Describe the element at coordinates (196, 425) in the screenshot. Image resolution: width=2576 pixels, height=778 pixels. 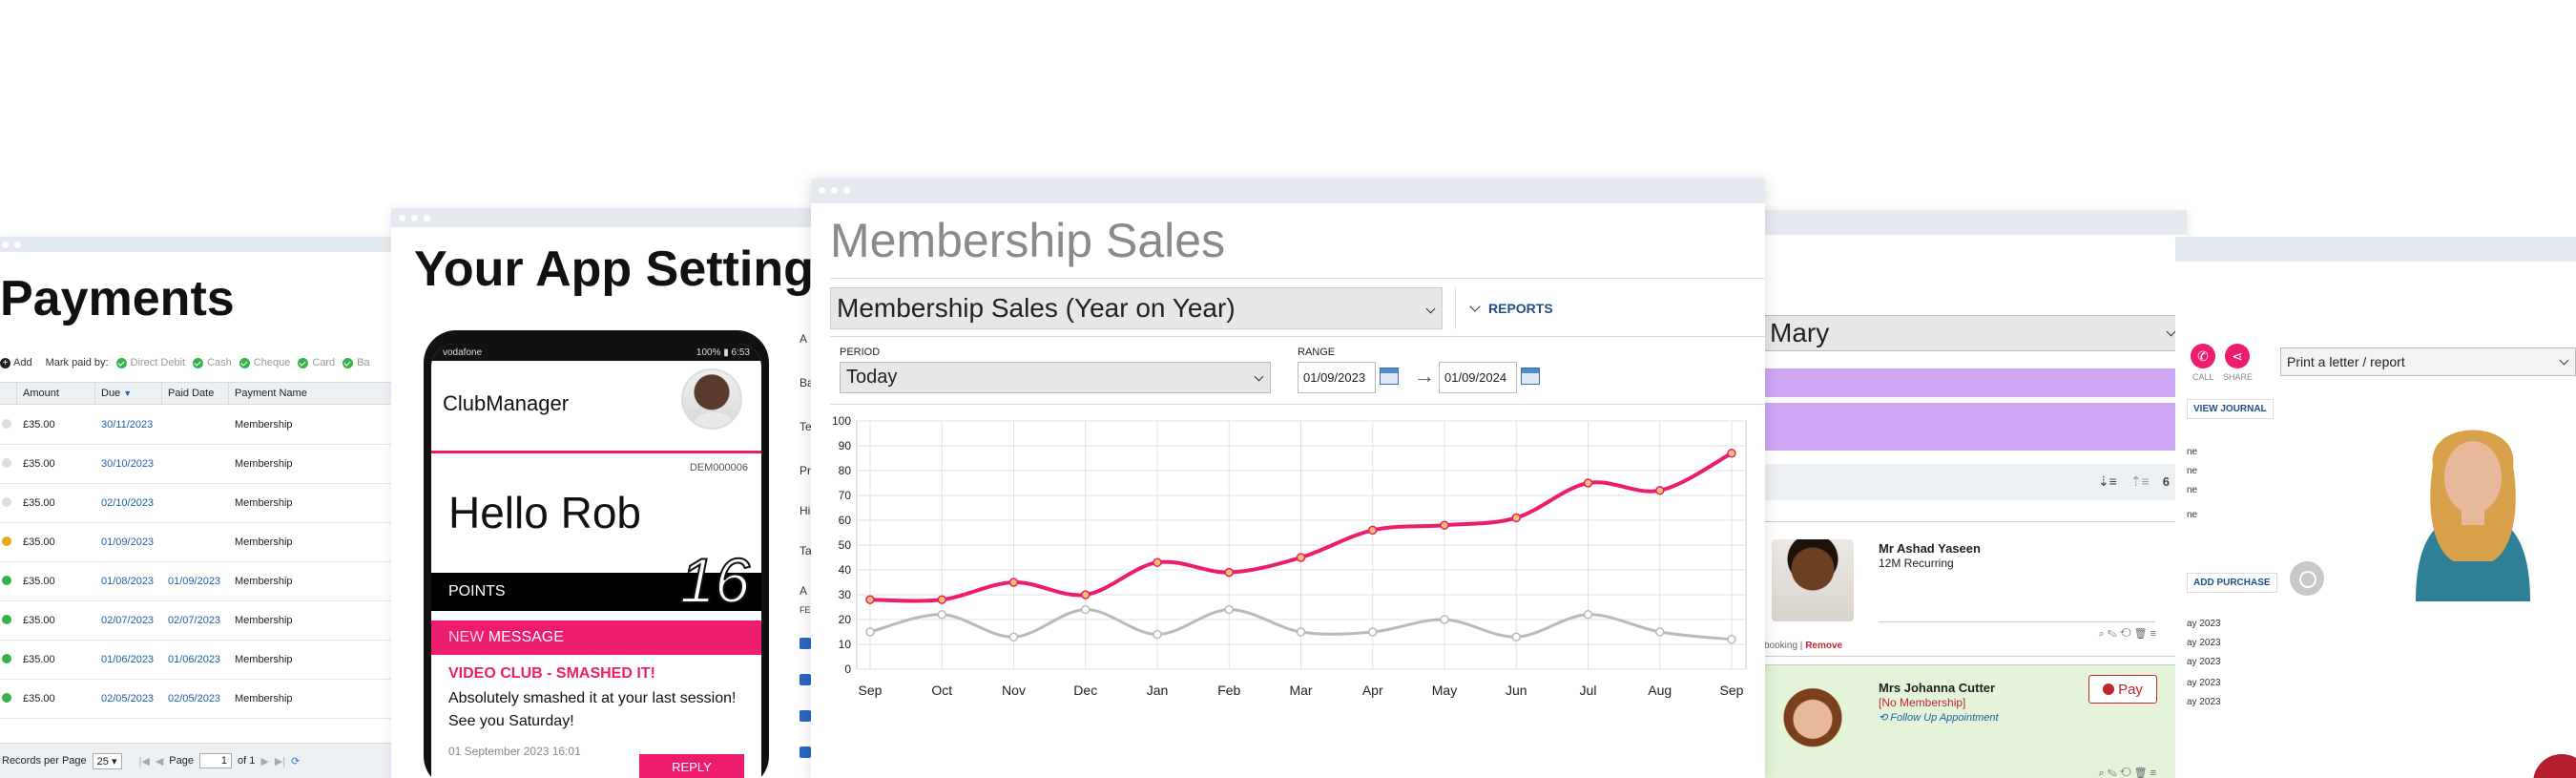
I see `table-row: £35.00 30/11/2023 Membership` at that location.